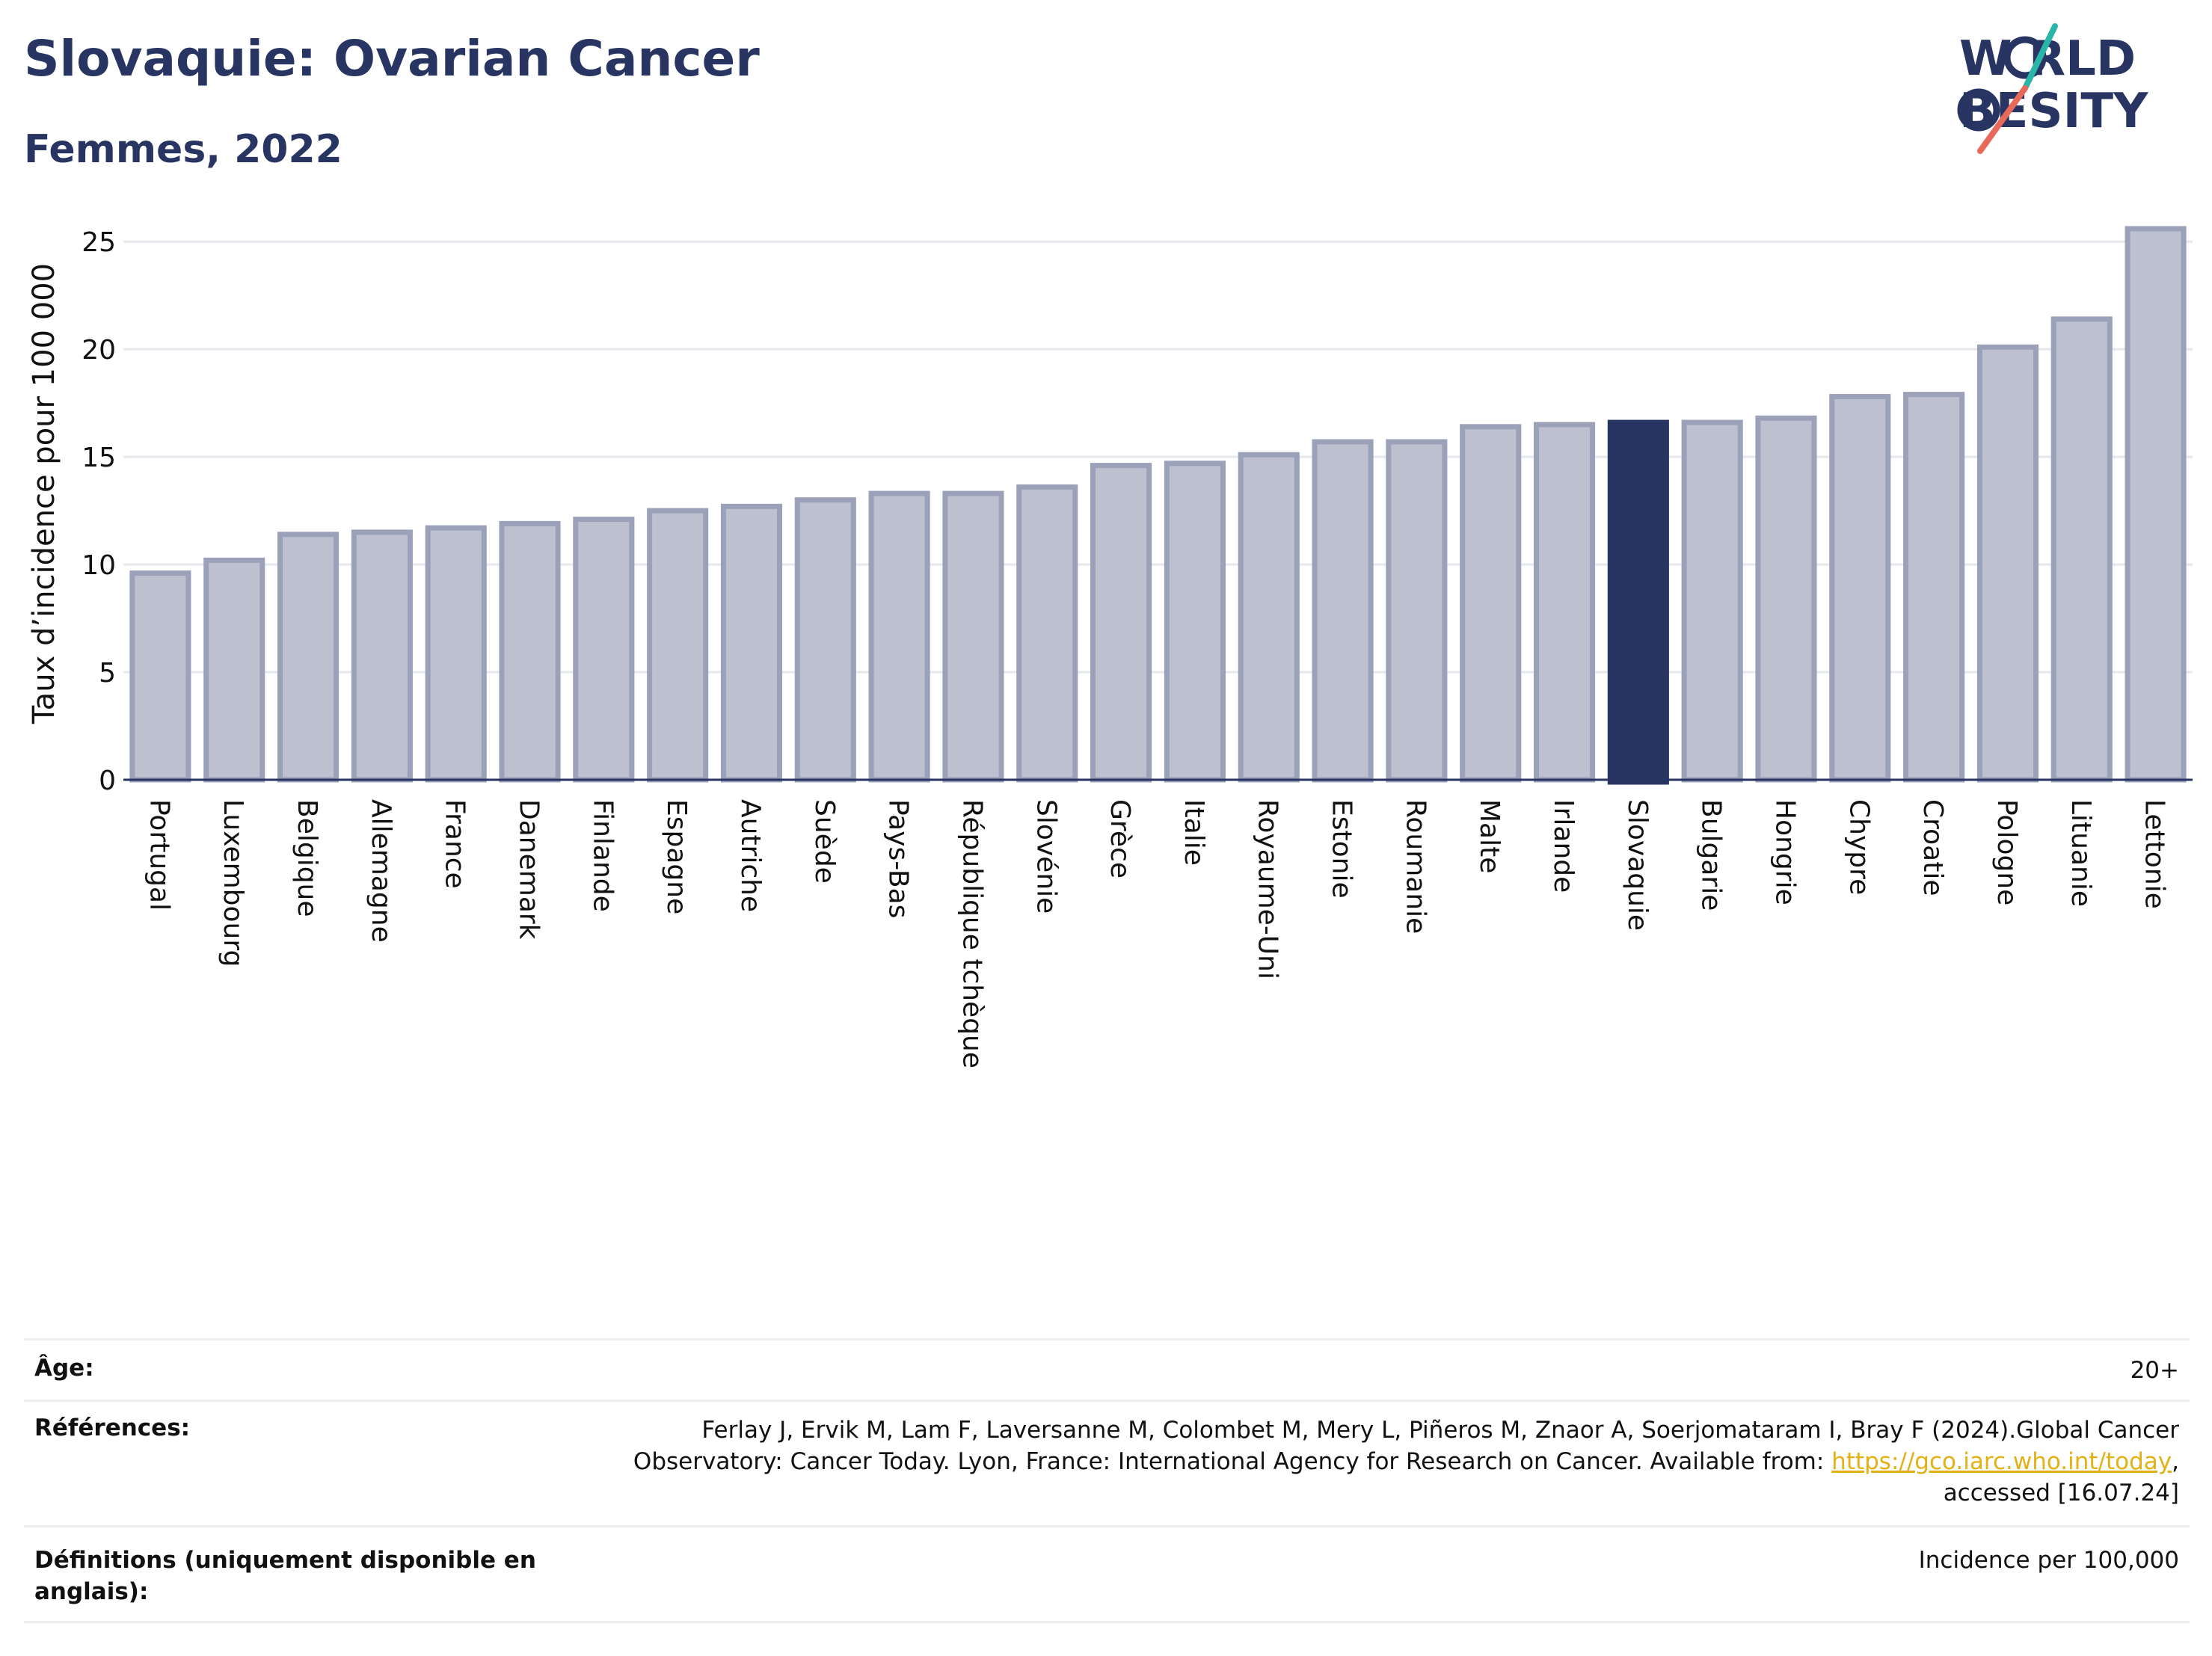  What do you see at coordinates (64, 1368) in the screenshot?
I see `age-label: Âge:` at bounding box center [64, 1368].